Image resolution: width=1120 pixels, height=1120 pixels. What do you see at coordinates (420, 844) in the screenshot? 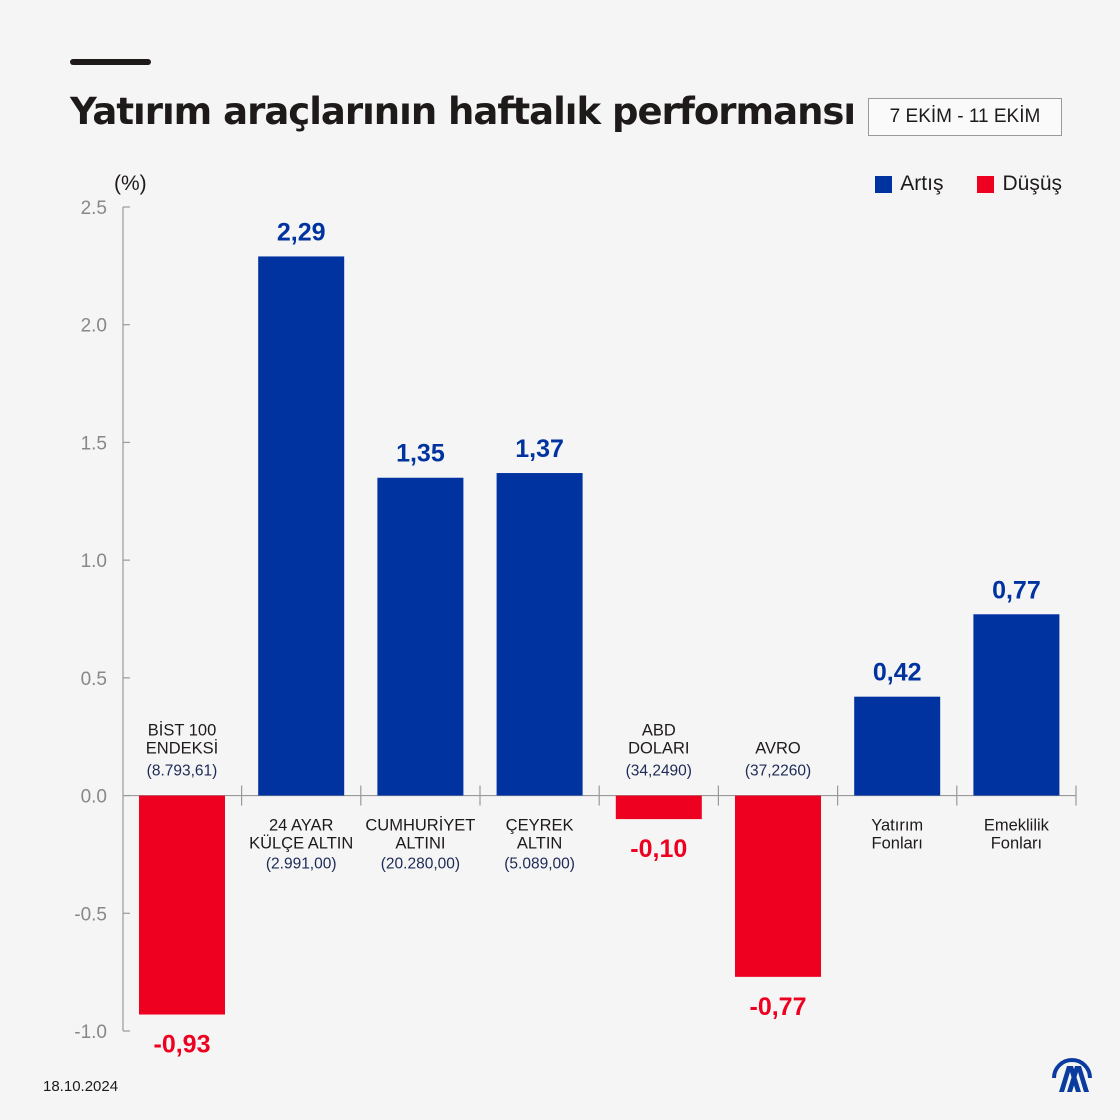
I see `category-label: ALTINI` at bounding box center [420, 844].